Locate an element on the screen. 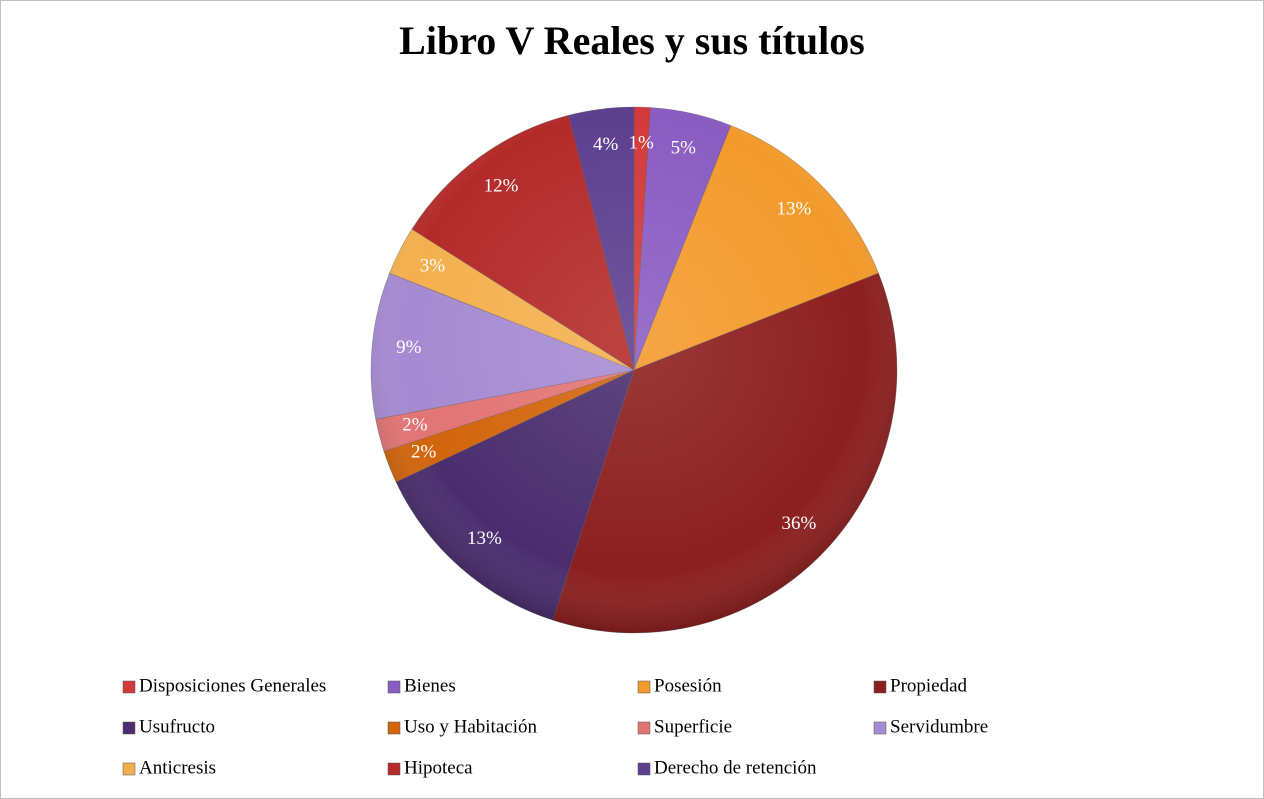 The image size is (1264, 799). legend-label: Superficie is located at coordinates (693, 726).